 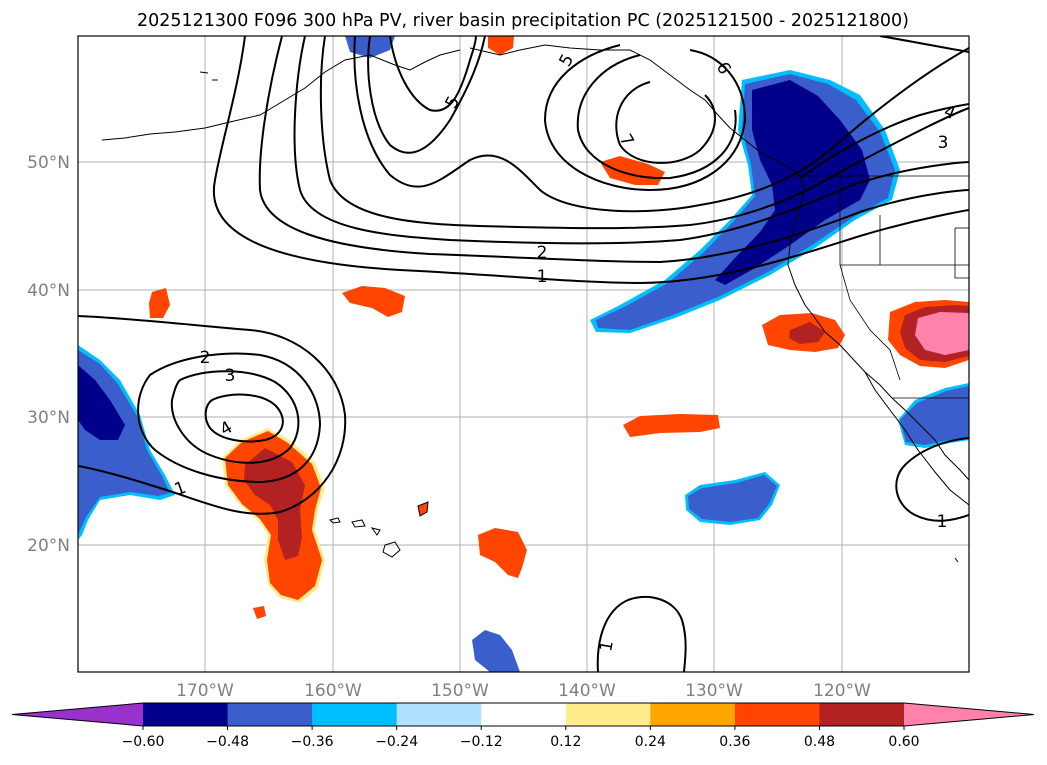 What do you see at coordinates (969, 714) in the screenshot?
I see `colorbar-extend-high` at bounding box center [969, 714].